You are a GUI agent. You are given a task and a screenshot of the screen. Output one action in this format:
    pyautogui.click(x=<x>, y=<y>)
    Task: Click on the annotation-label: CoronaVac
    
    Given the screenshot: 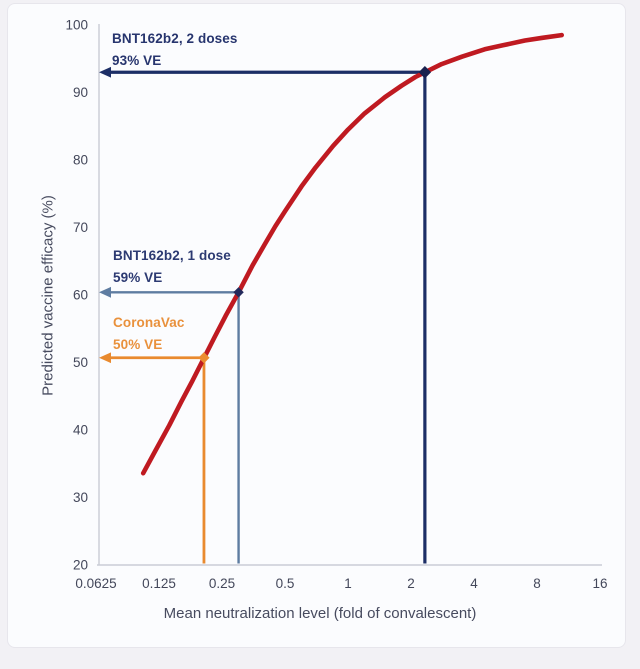 What is the action you would take?
    pyautogui.click(x=149, y=322)
    